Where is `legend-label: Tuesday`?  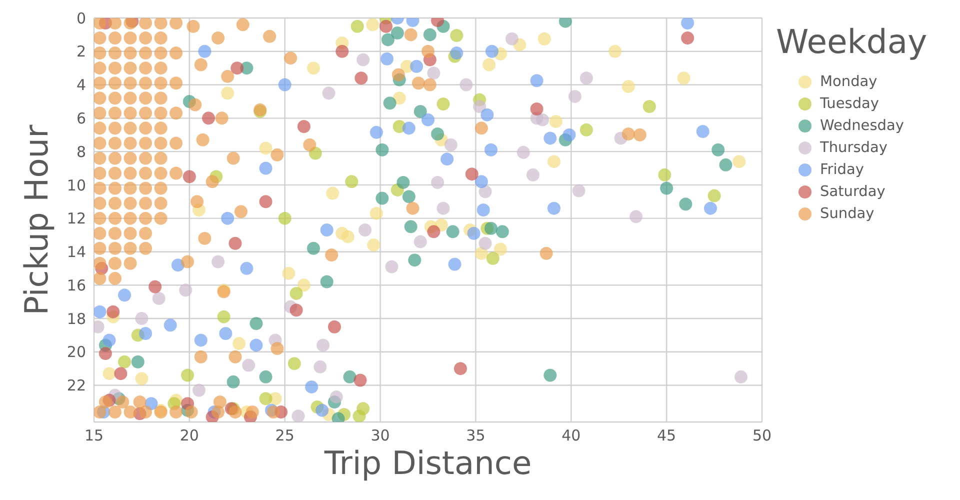
legend-label: Tuesday is located at coordinates (849, 104).